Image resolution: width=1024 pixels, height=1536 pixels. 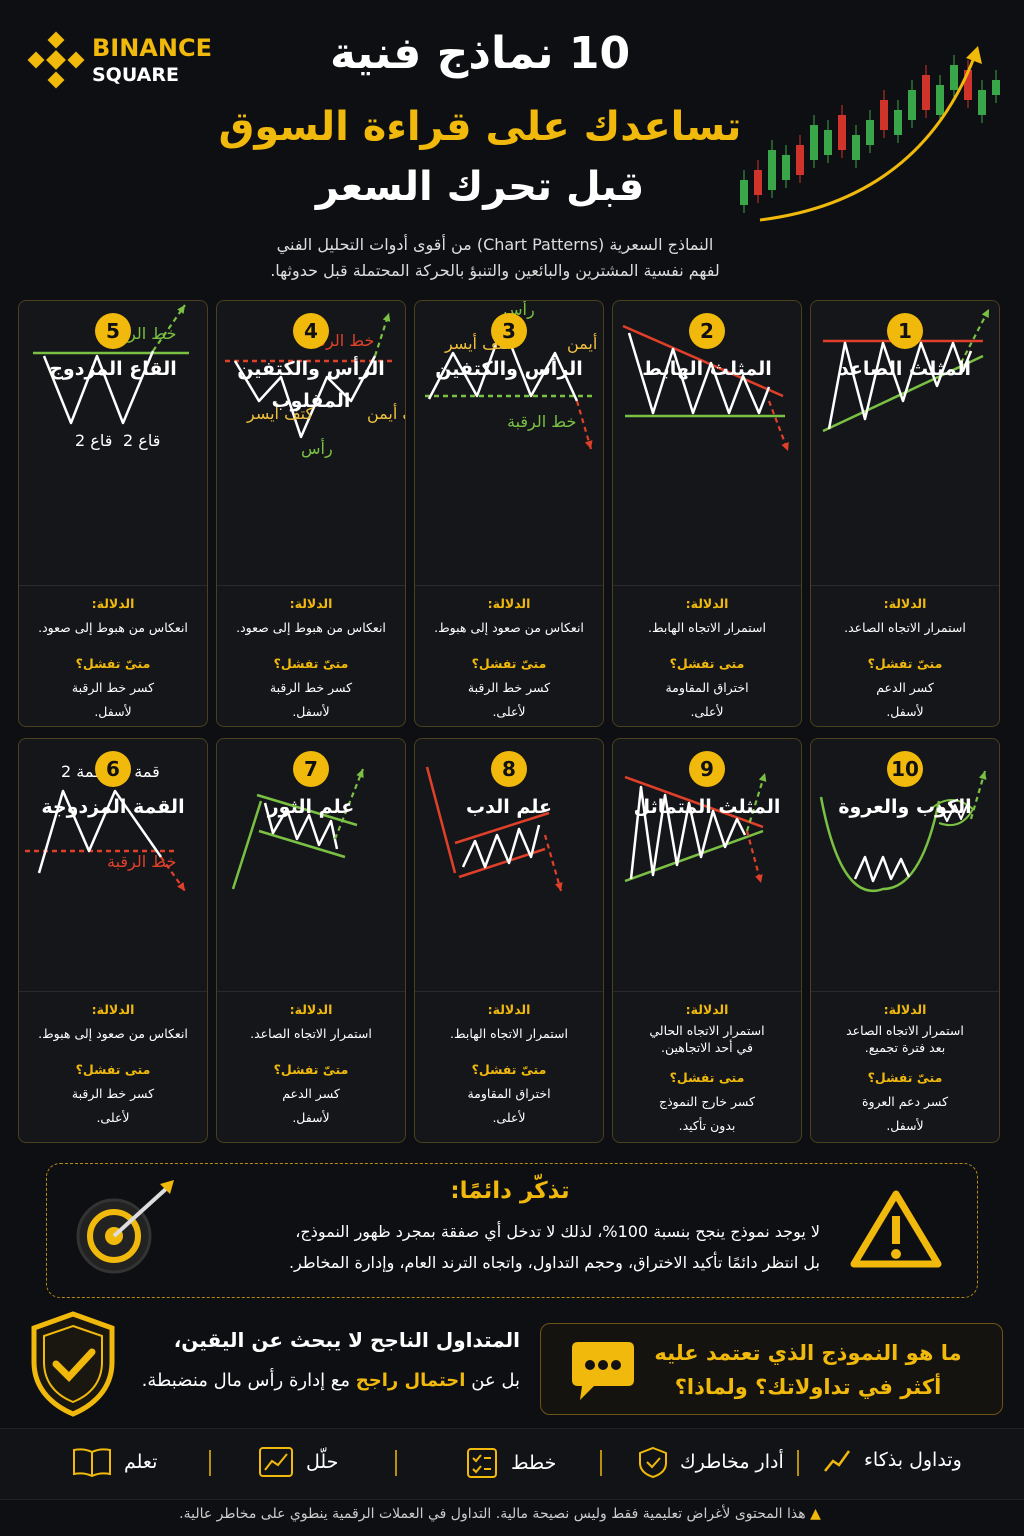 What do you see at coordinates (113, 369) in the screenshot?
I see `card-title: القاع المزدوج` at bounding box center [113, 369].